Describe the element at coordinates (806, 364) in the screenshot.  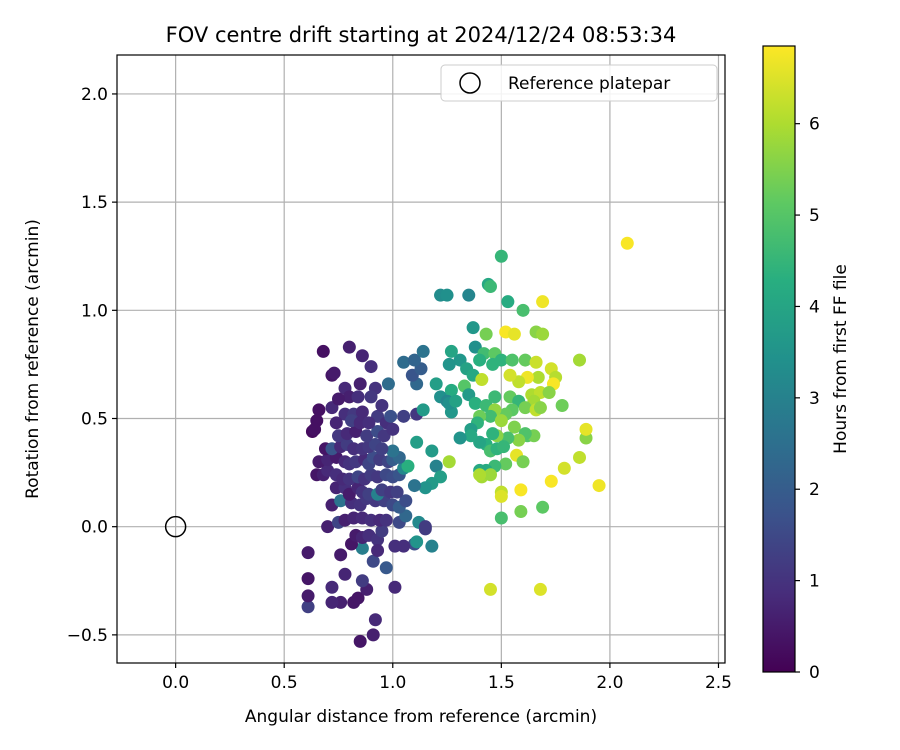
I see `colorbar: 0 1 2 3 4 5 6 Hours from first FF file` at that location.